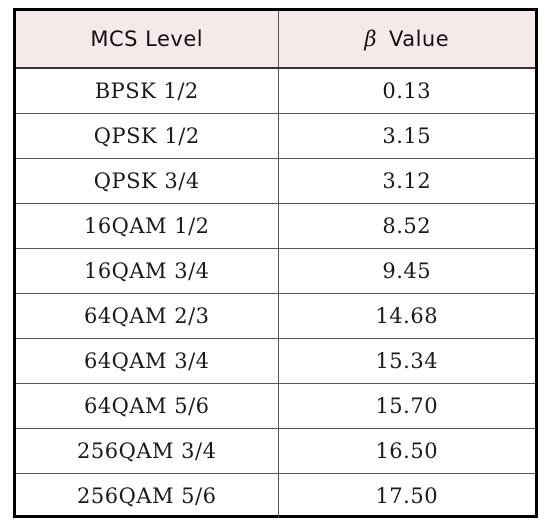 The width and height of the screenshot is (554, 528). What do you see at coordinates (406, 270) in the screenshot?
I see `beta-value-cell: 9.45` at bounding box center [406, 270].